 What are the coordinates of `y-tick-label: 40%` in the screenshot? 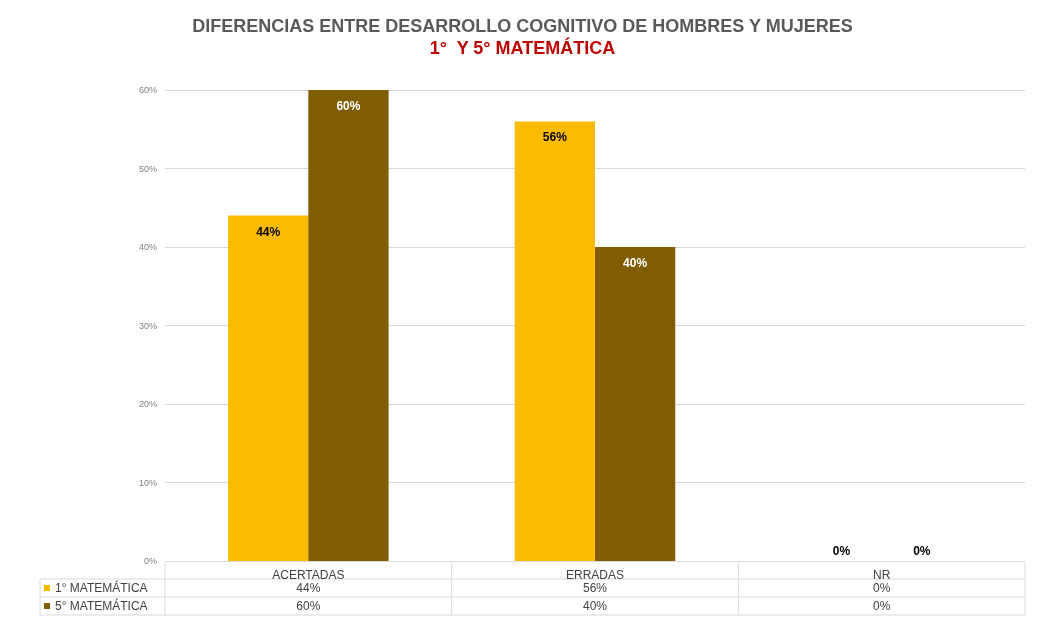 It's located at (147, 247).